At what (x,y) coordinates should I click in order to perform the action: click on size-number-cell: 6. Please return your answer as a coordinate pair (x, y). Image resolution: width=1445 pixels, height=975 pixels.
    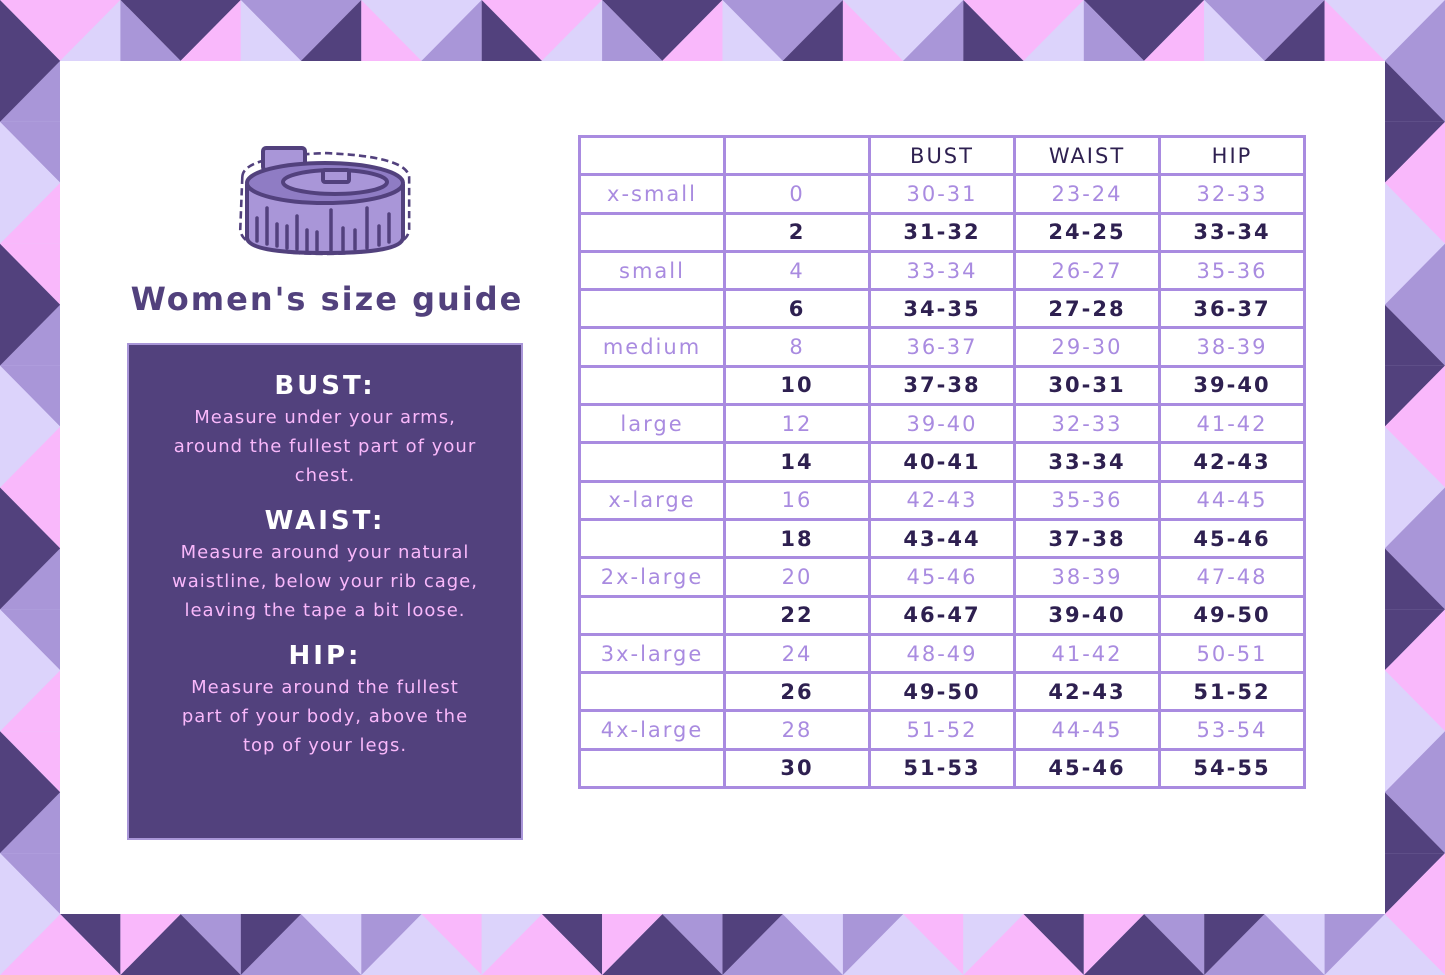
    Looking at the image, I should click on (797, 309).